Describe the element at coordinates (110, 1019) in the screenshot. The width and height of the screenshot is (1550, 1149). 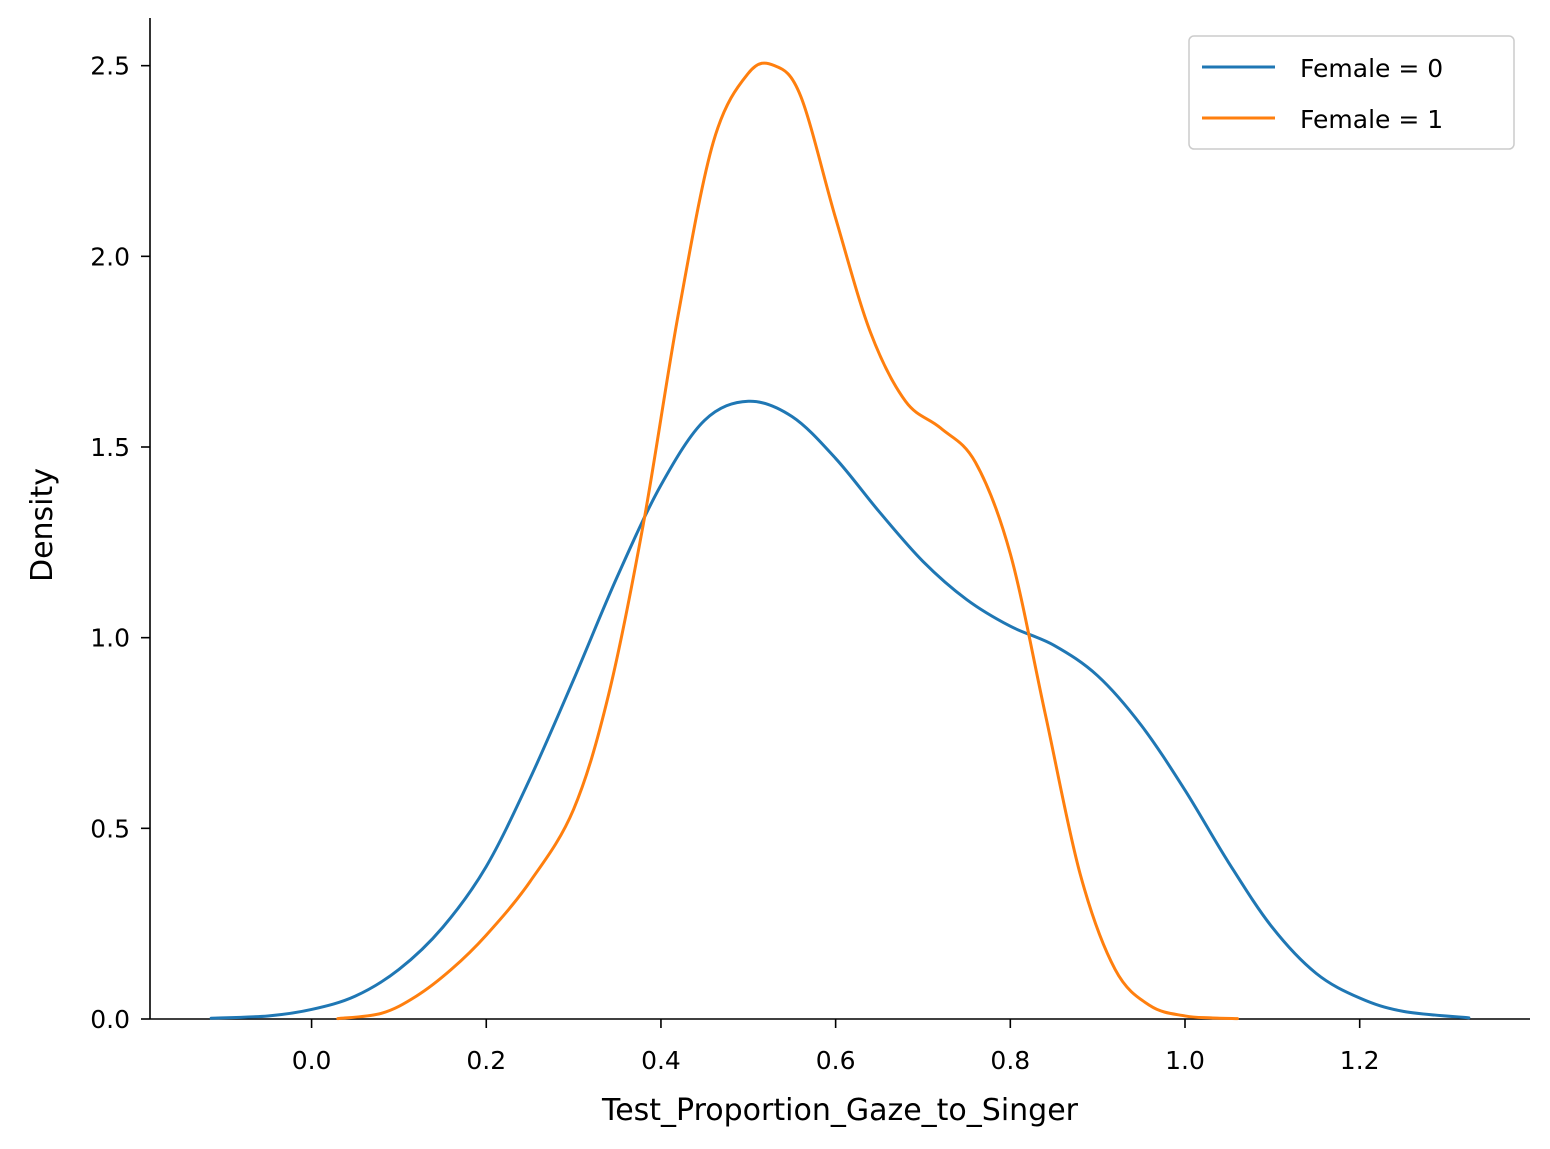
I see `y-tick-label: 0.0` at that location.